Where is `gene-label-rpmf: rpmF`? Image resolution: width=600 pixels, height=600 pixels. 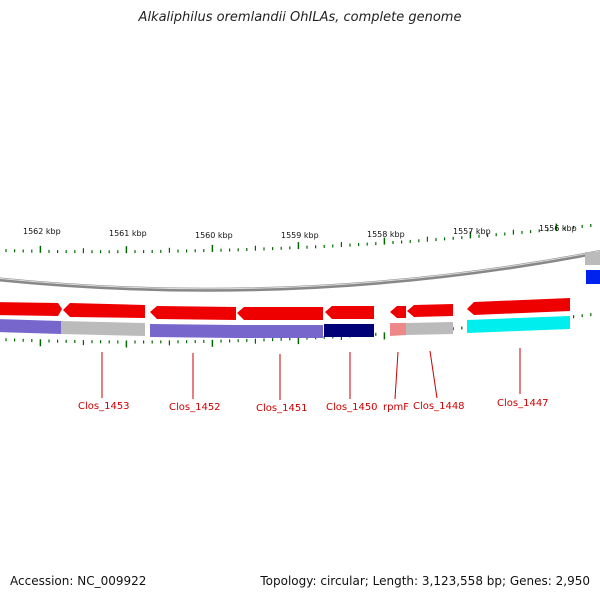
gene-label-rpmf: rpmF is located at coordinates (396, 407).